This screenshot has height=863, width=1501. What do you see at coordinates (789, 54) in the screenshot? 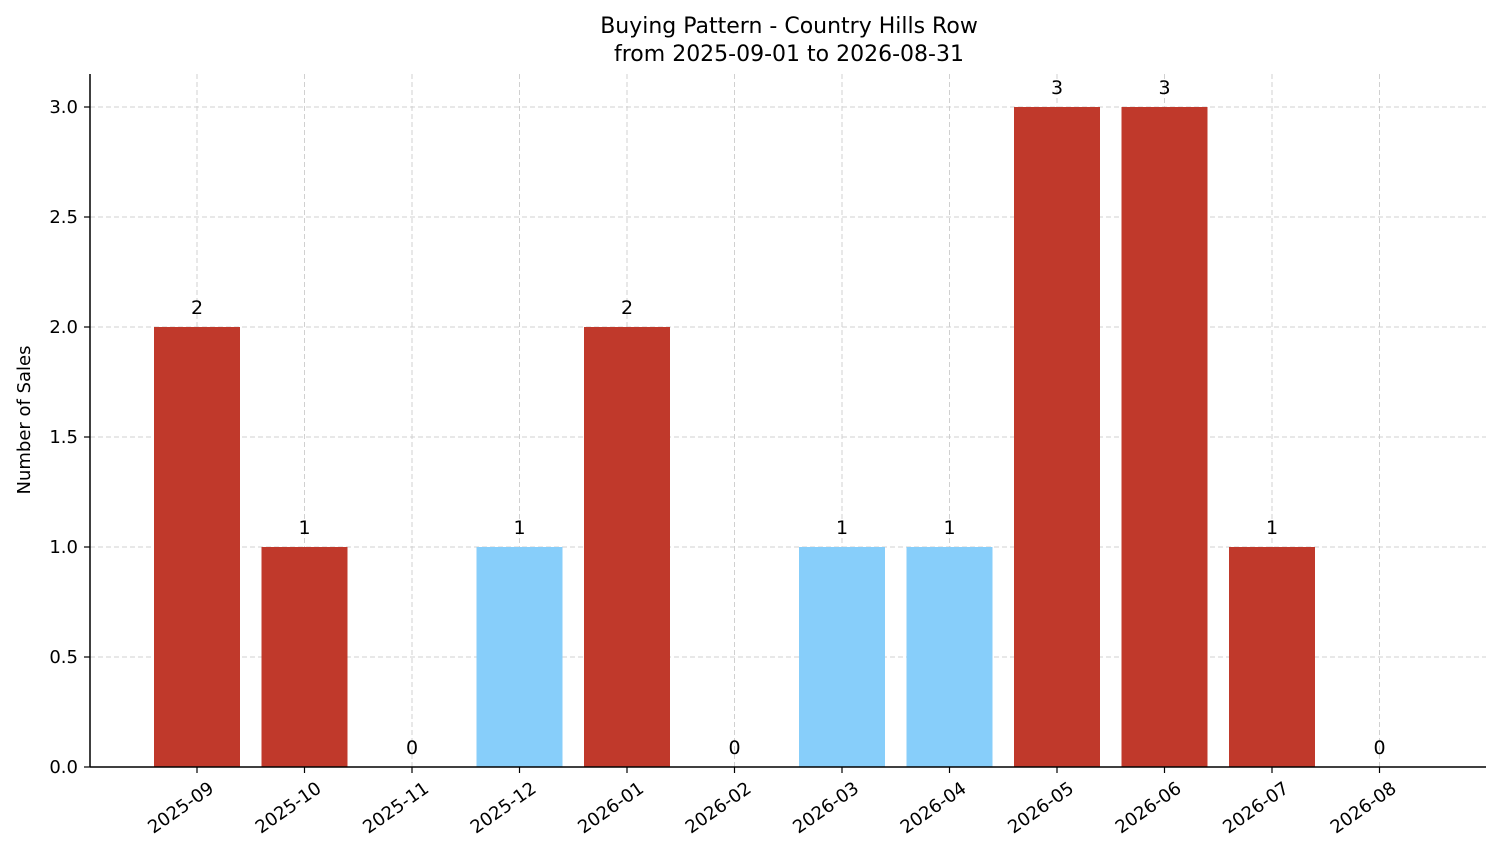
I see `chart-subtitle: from 2025-09-01 to 2026-08-31` at bounding box center [789, 54].